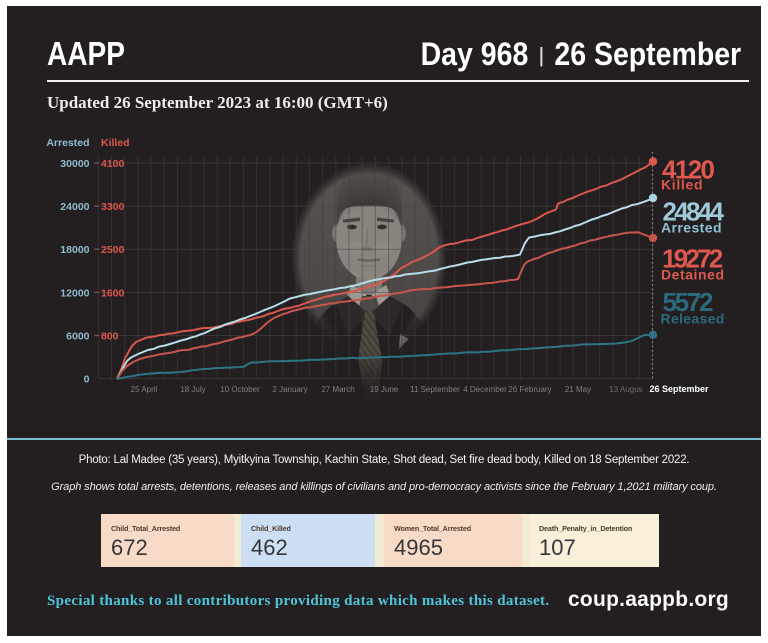  Describe the element at coordinates (692, 259) in the screenshot. I see `svg-text: 19272` at that location.